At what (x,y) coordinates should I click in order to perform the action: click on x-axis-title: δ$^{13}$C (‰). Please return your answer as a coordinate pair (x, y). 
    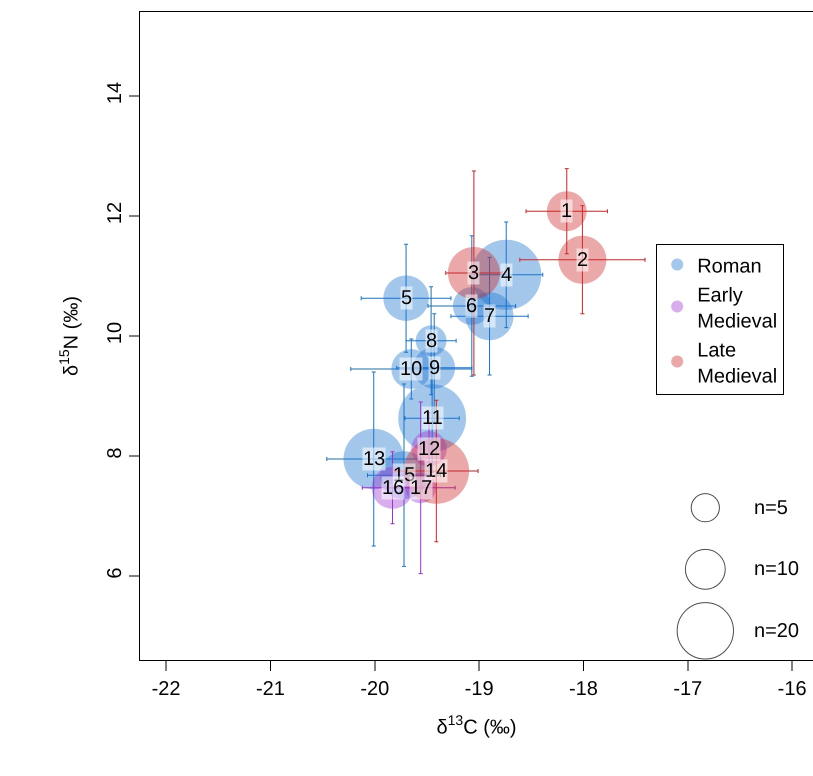
    Looking at the image, I should click on (476, 725).